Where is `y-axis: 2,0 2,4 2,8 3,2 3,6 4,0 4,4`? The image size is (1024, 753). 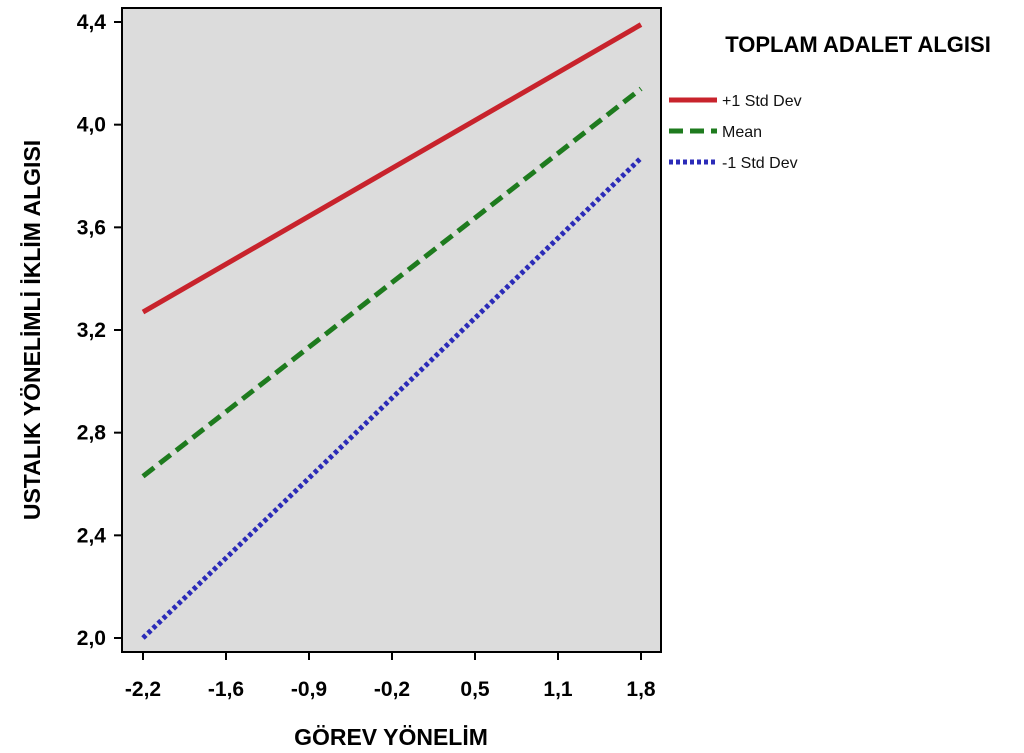 y-axis: 2,0 2,4 2,8 3,2 3,6 4,0 4,4 is located at coordinates (99, 330).